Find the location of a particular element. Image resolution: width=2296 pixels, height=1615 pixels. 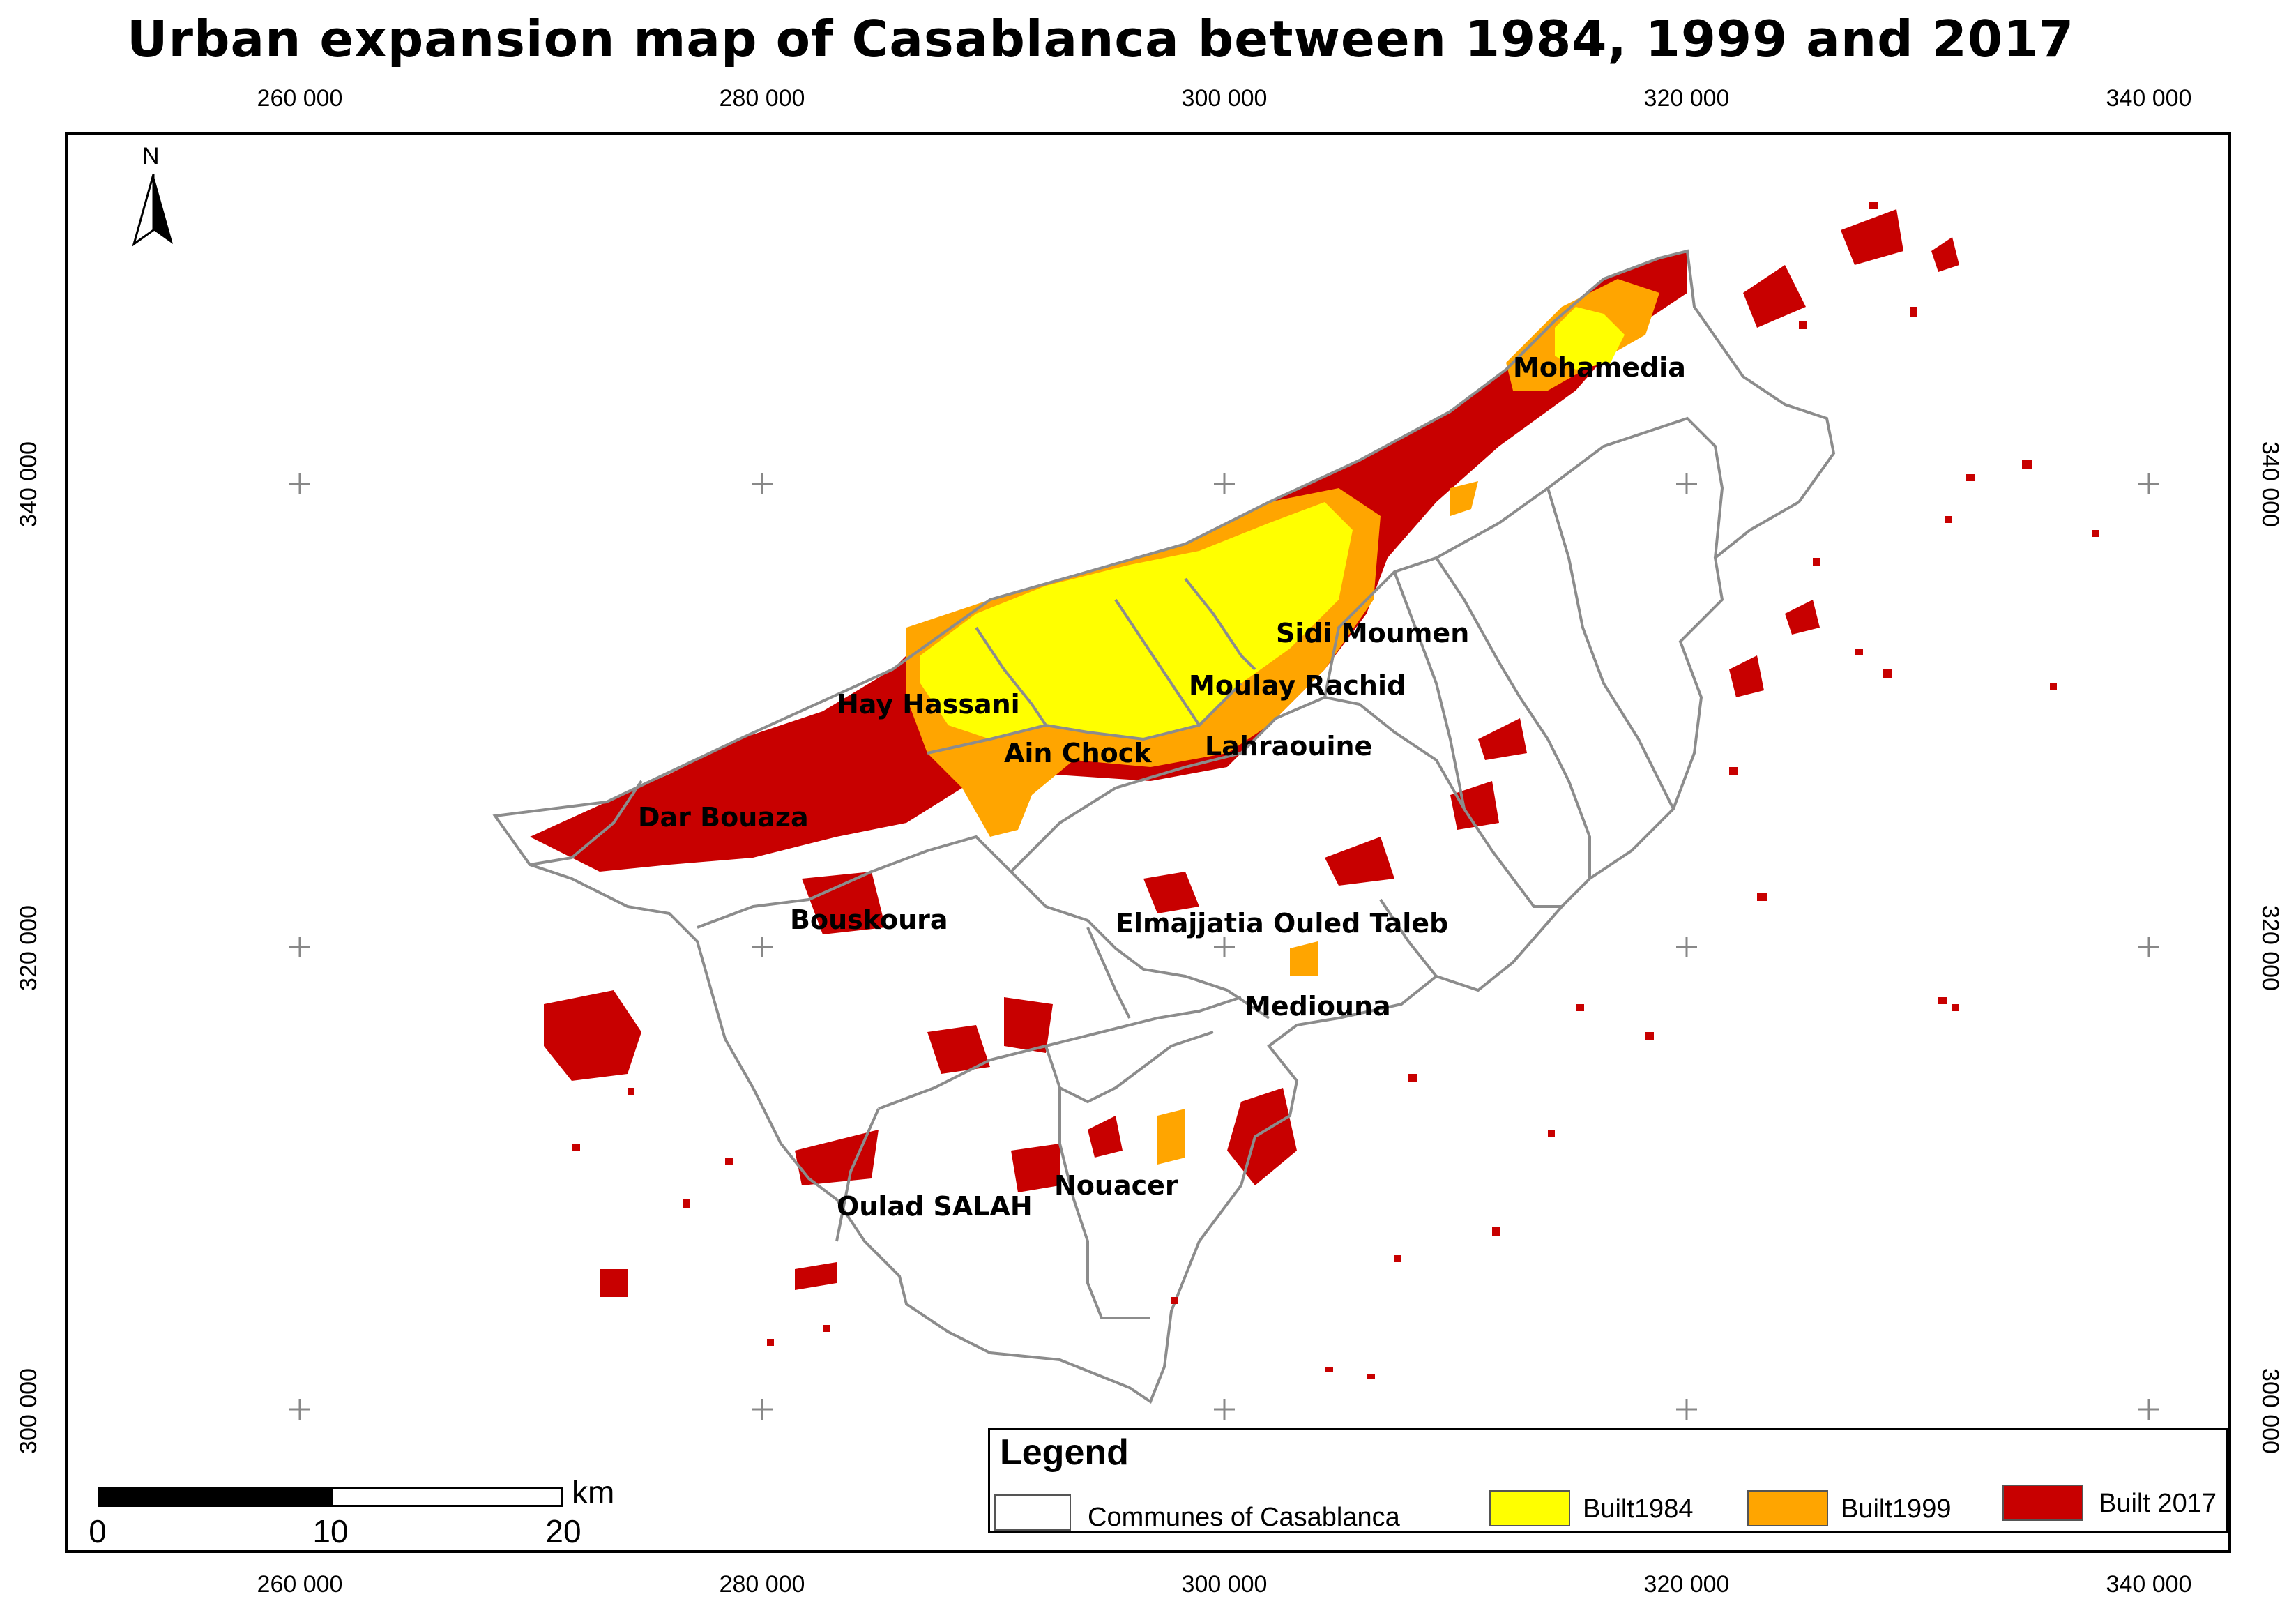

x-tick-top: 340 000 is located at coordinates (2149, 98).